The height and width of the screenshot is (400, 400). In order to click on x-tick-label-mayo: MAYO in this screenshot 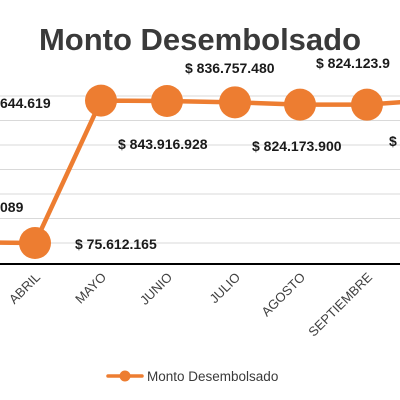, I will do `click(90, 288)`.